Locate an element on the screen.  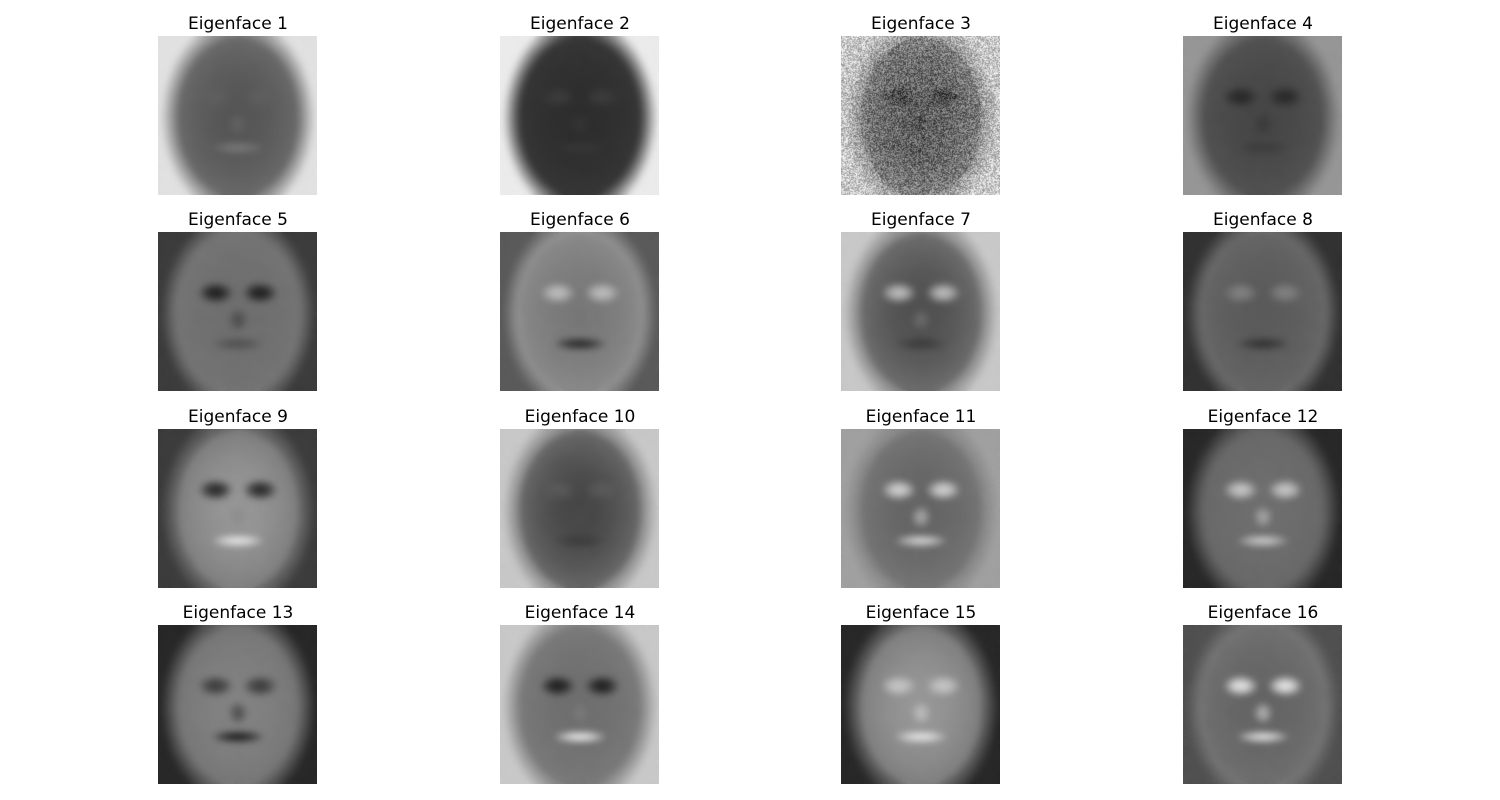
eigenface-panel-5: Eigenface 5 is located at coordinates (238, 299).